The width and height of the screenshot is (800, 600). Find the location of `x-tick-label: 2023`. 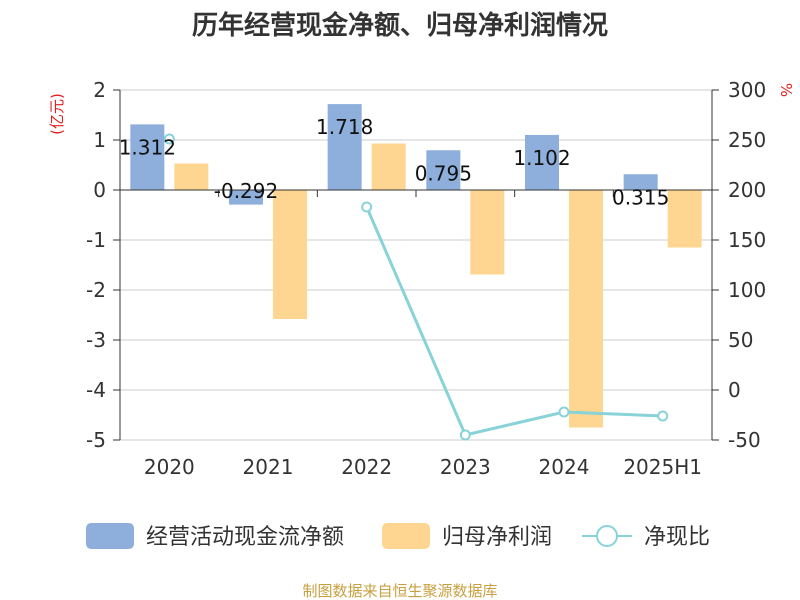

x-tick-label: 2023 is located at coordinates (465, 467).